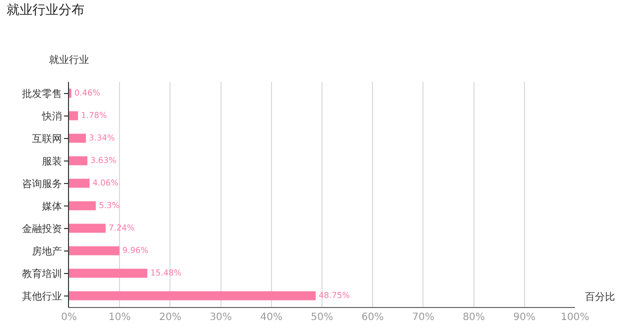  I want to click on y-tick-label: 金融投资, so click(42, 228).